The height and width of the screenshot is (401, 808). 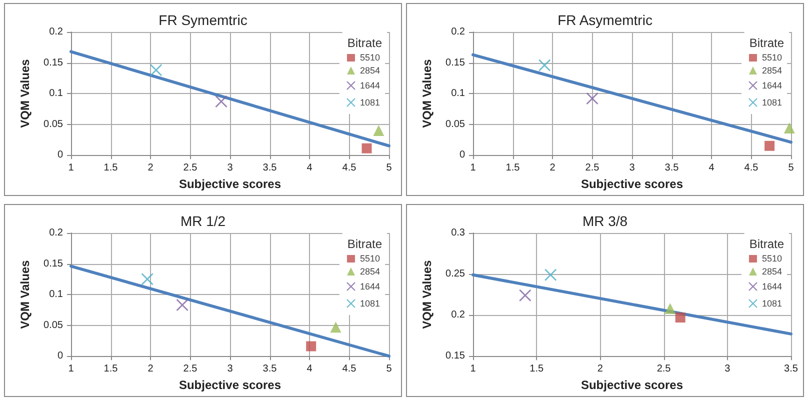 What do you see at coordinates (458, 233) in the screenshot?
I see `y-tick-label: 0.3` at bounding box center [458, 233].